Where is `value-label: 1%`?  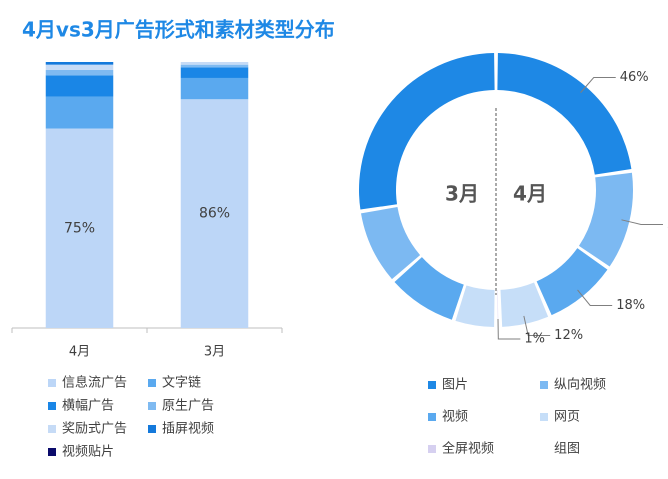
value-label: 1% is located at coordinates (534, 338).